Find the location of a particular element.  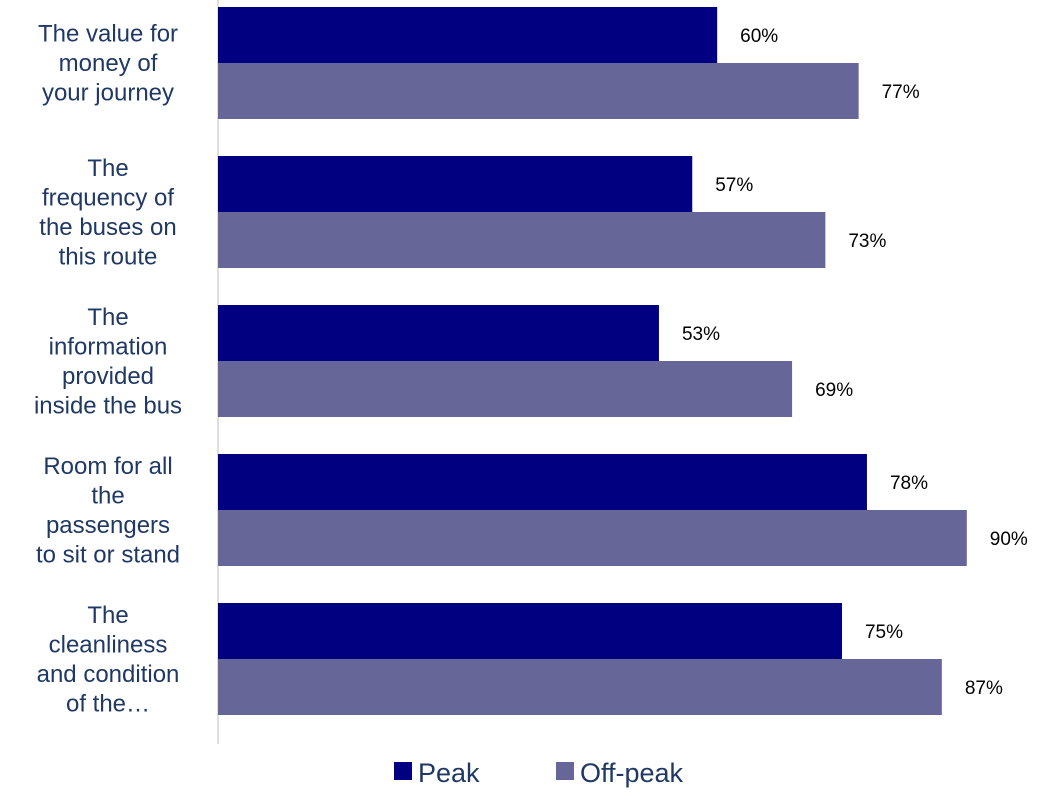

category-label-line: this route is located at coordinates (108, 256).